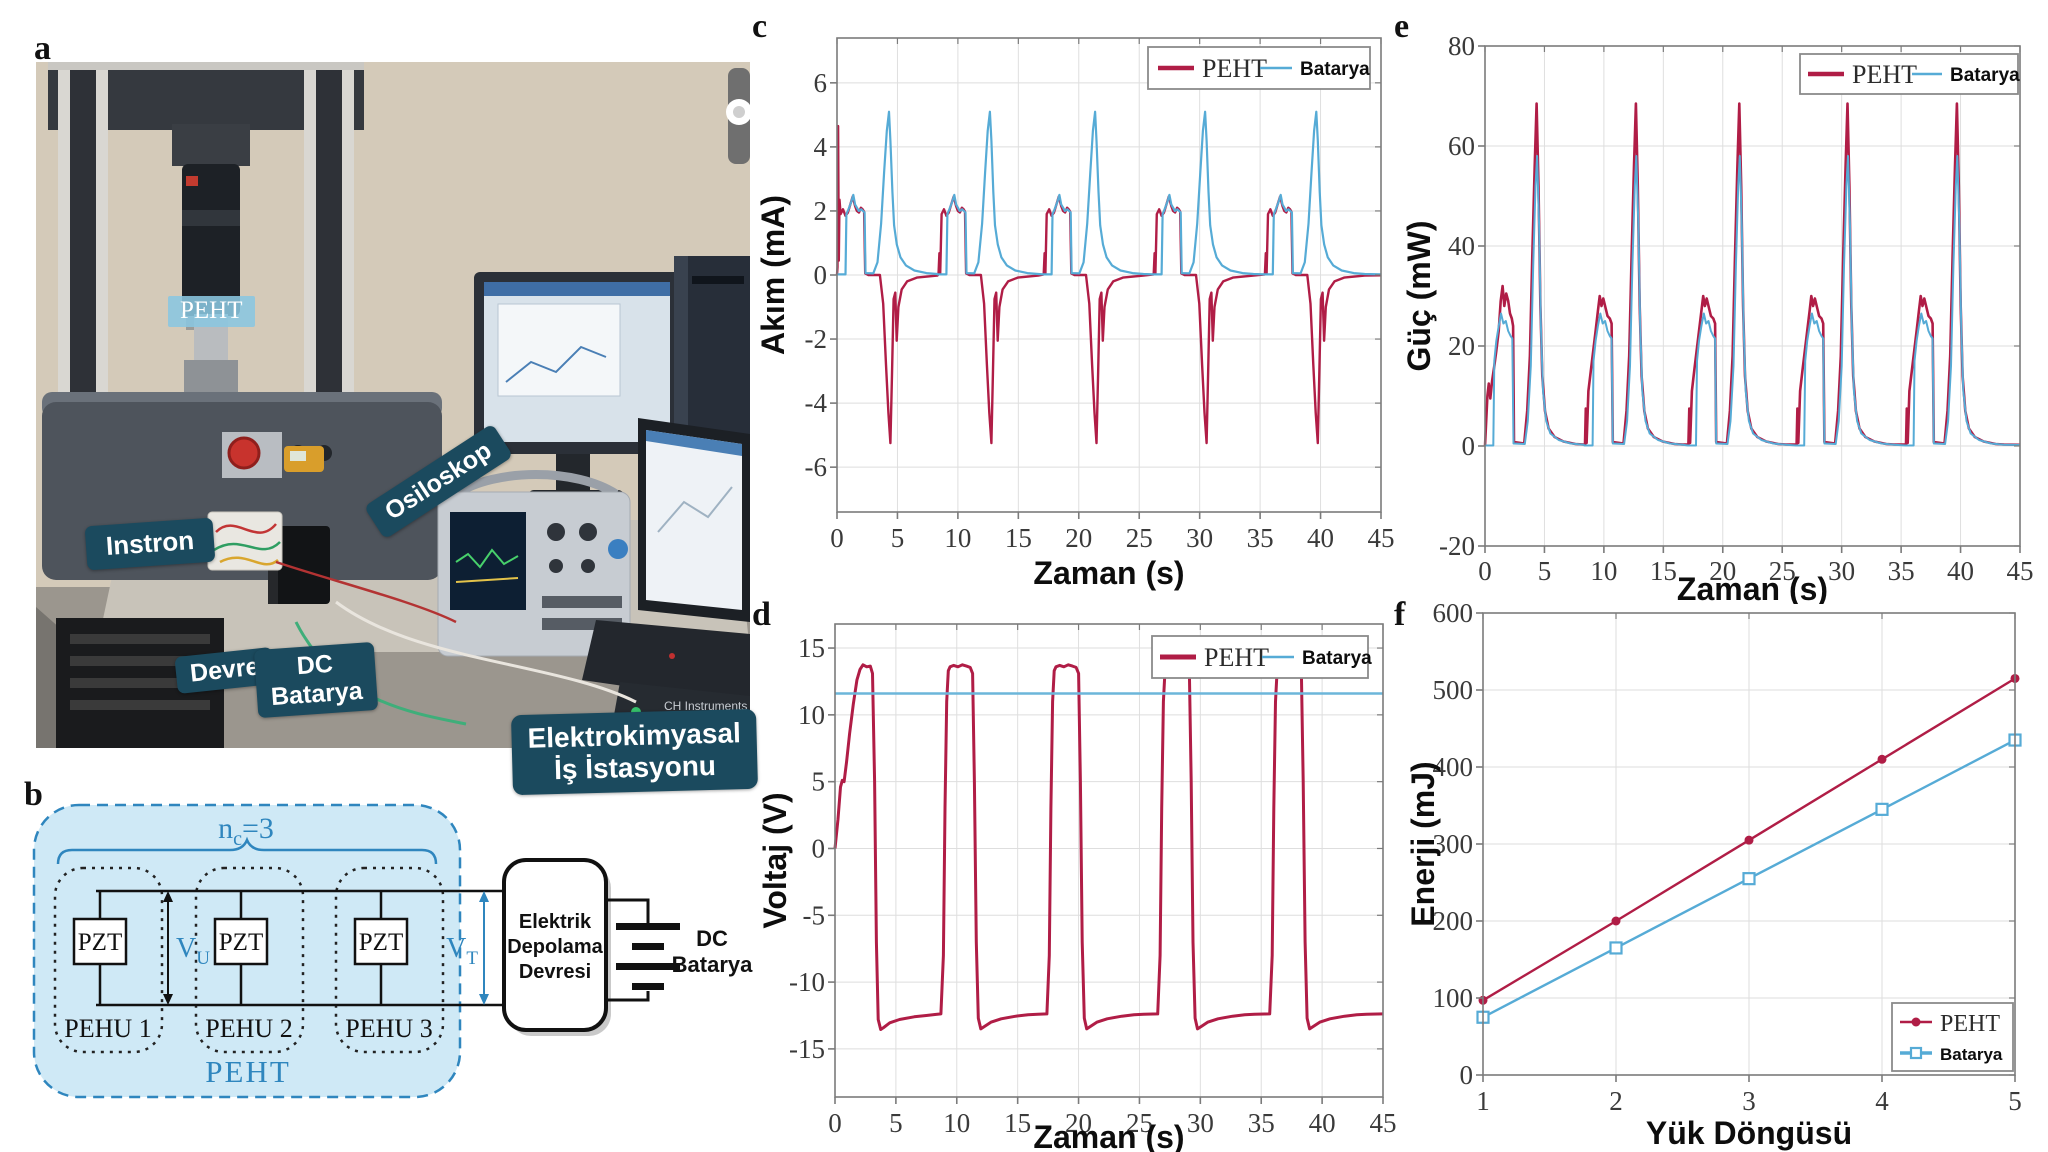  I want to click on pzt-label-1: PZT, so click(100, 942).